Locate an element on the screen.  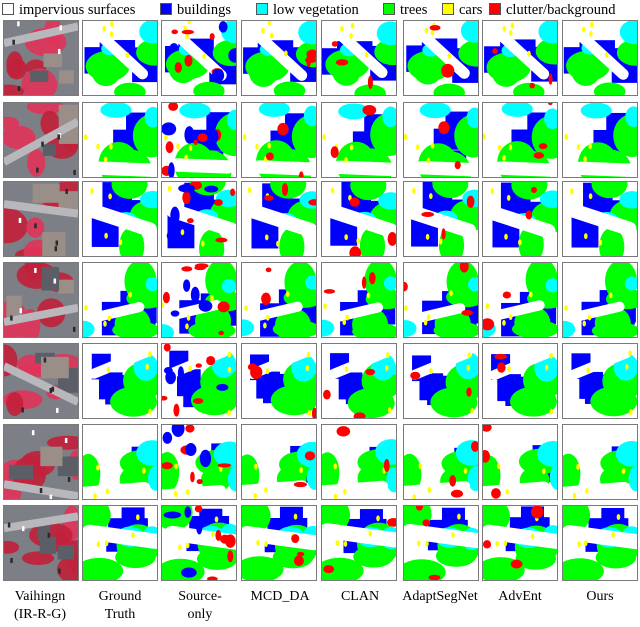
legend-label: buildings is located at coordinates (204, 10).